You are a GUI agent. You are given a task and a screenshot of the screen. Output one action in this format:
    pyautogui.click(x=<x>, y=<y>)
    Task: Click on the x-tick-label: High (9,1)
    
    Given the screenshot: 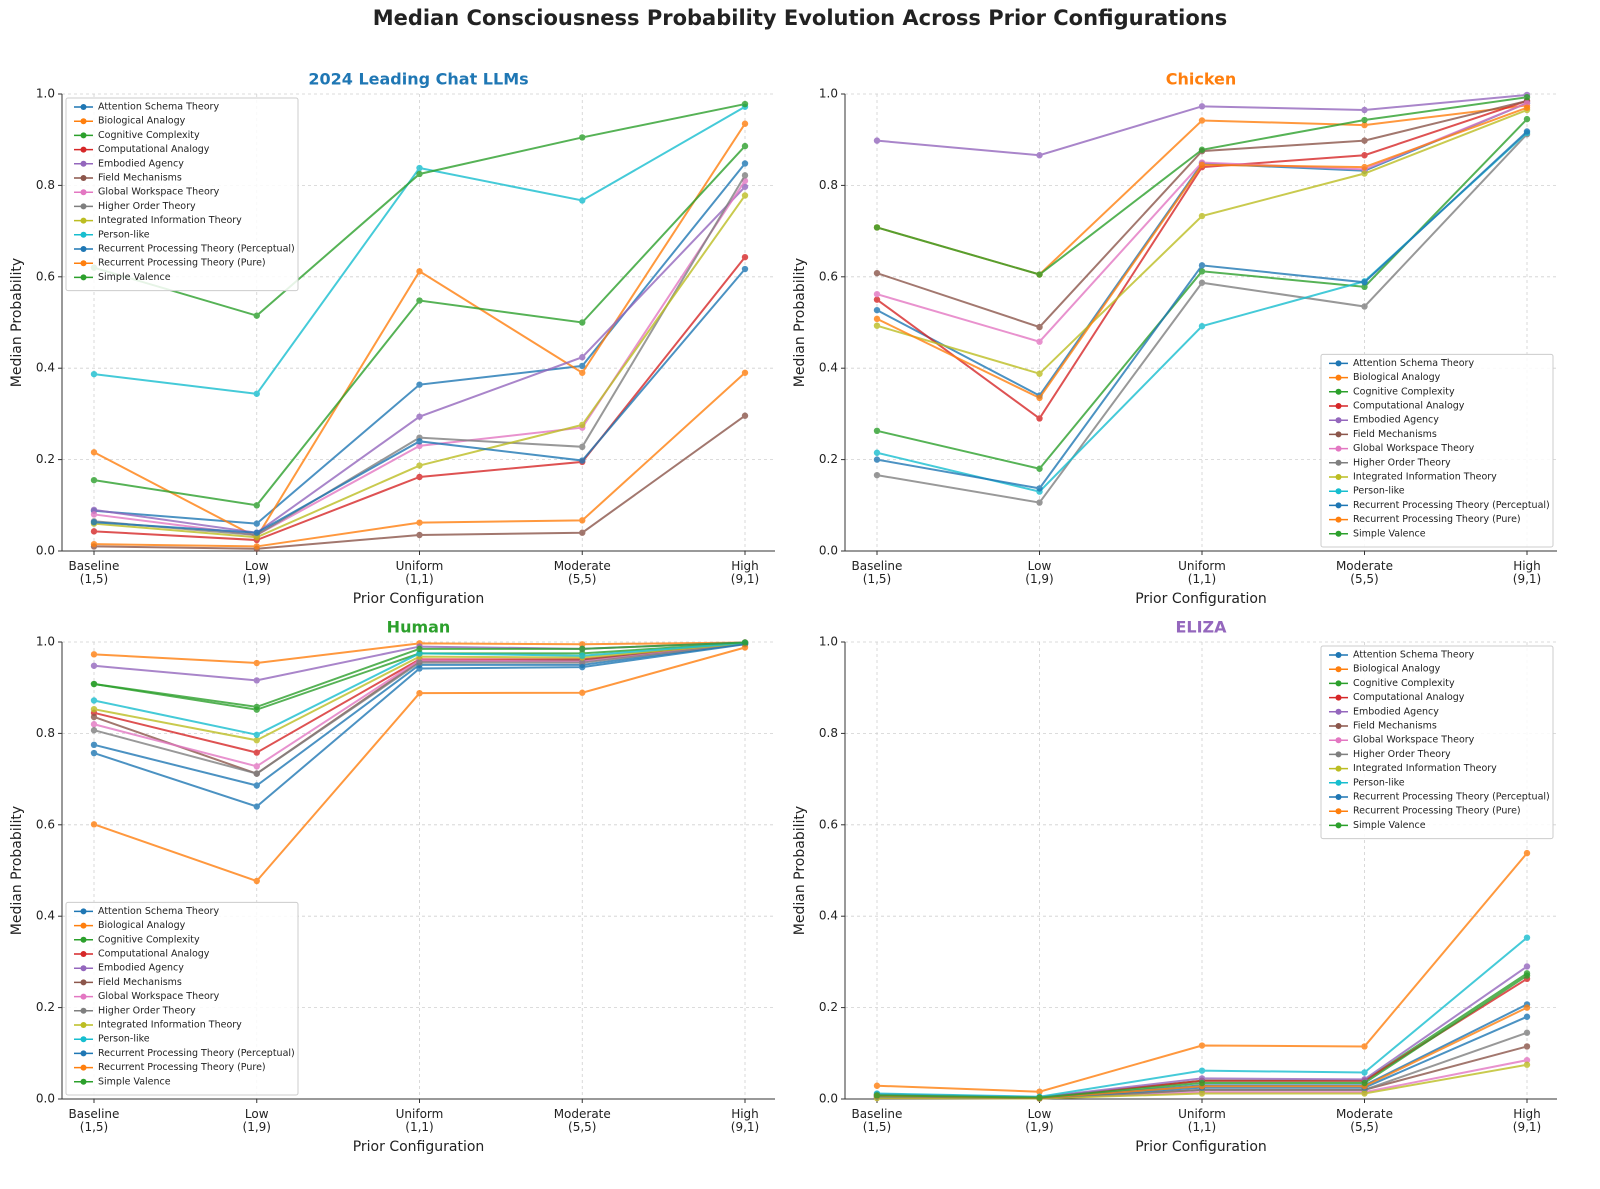 What is the action you would take?
    pyautogui.click(x=1527, y=1120)
    